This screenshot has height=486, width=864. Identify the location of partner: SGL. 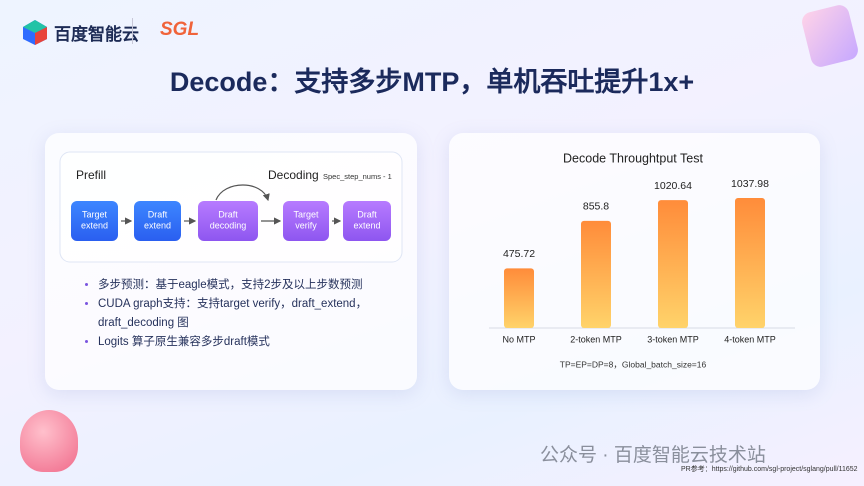
(180, 29).